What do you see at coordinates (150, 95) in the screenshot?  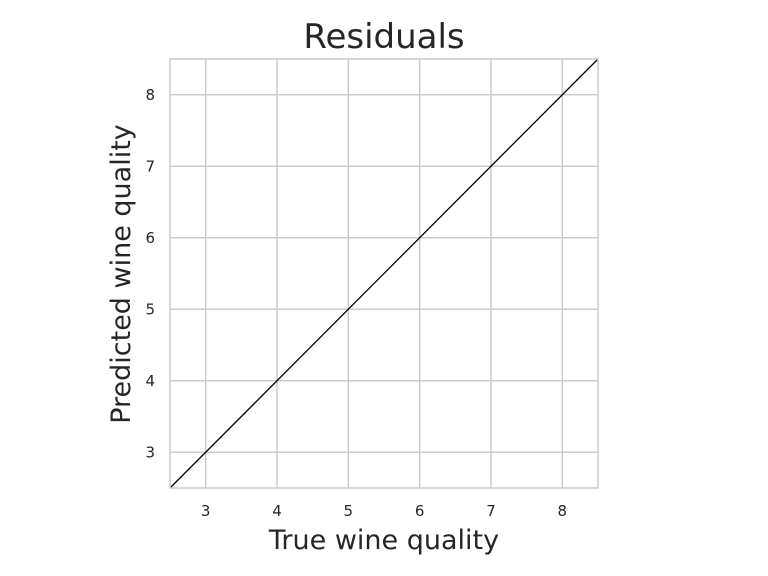 I see `y-tick-label-5: 8` at bounding box center [150, 95].